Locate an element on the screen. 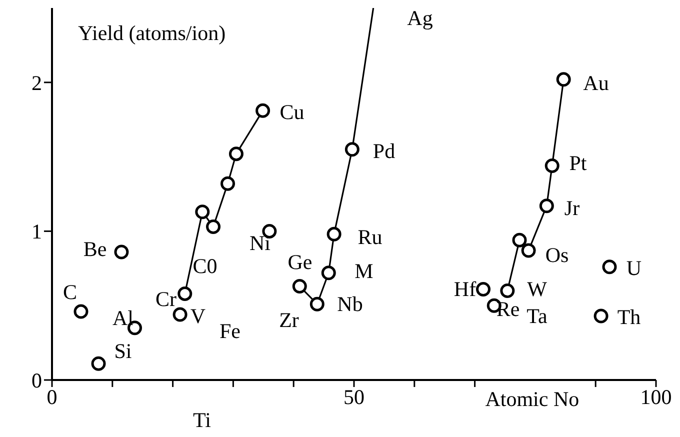 The height and width of the screenshot is (437, 680). x-axis-title: Atomic No is located at coordinates (532, 399).